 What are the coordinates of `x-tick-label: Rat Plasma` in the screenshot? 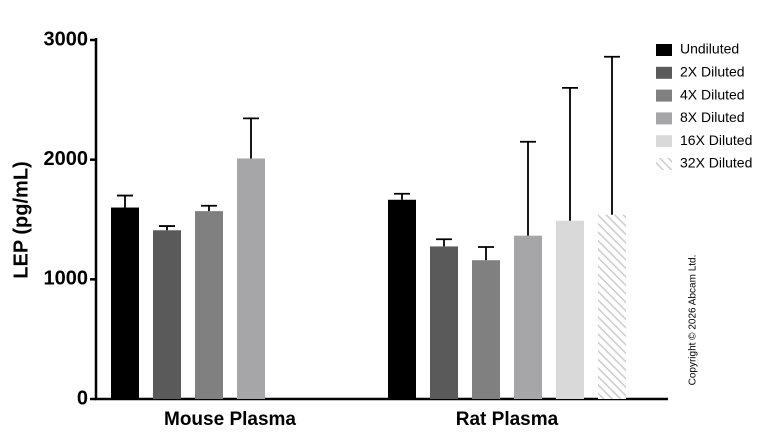 It's located at (507, 419).